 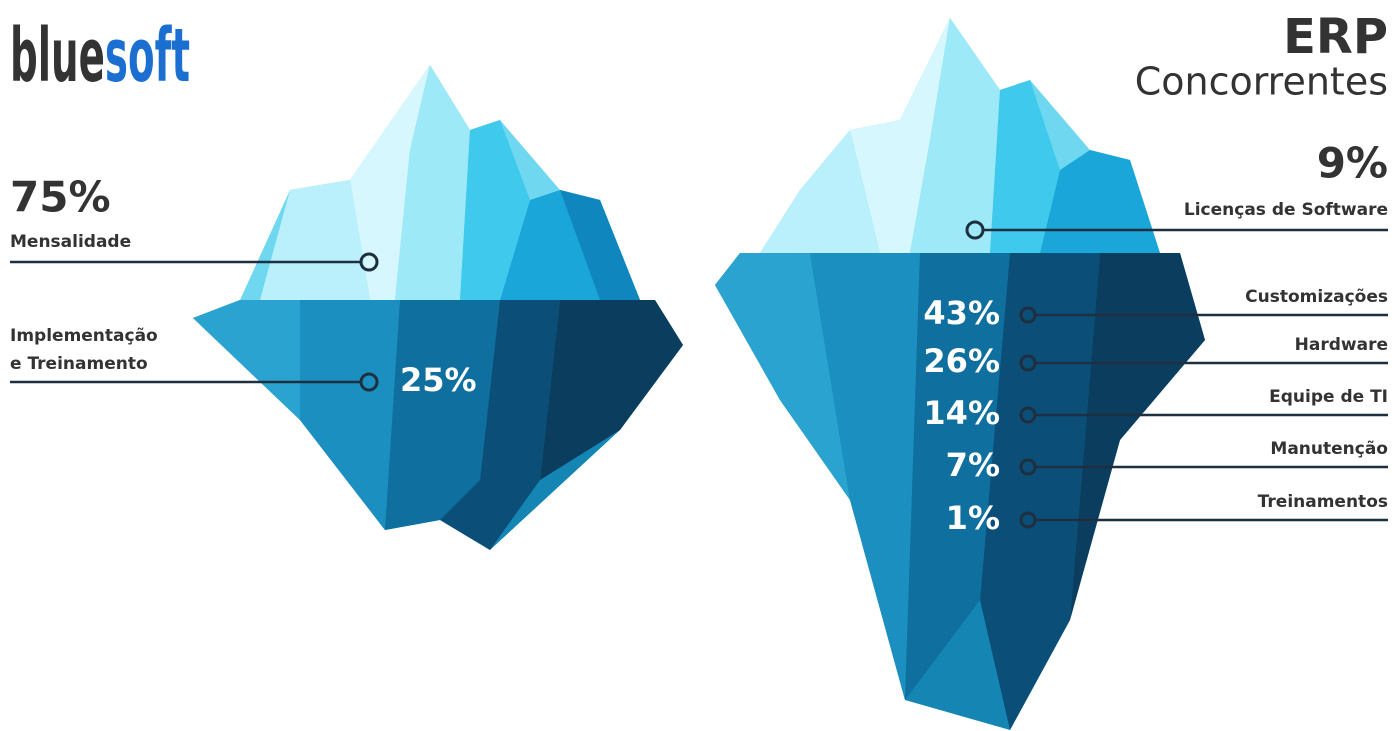 I want to click on percent: 75%, so click(x=60, y=197).